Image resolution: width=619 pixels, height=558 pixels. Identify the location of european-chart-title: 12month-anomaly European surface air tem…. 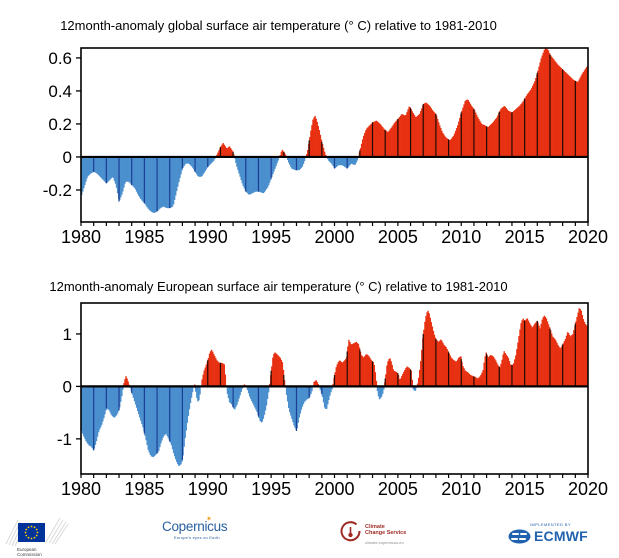
(278, 286).